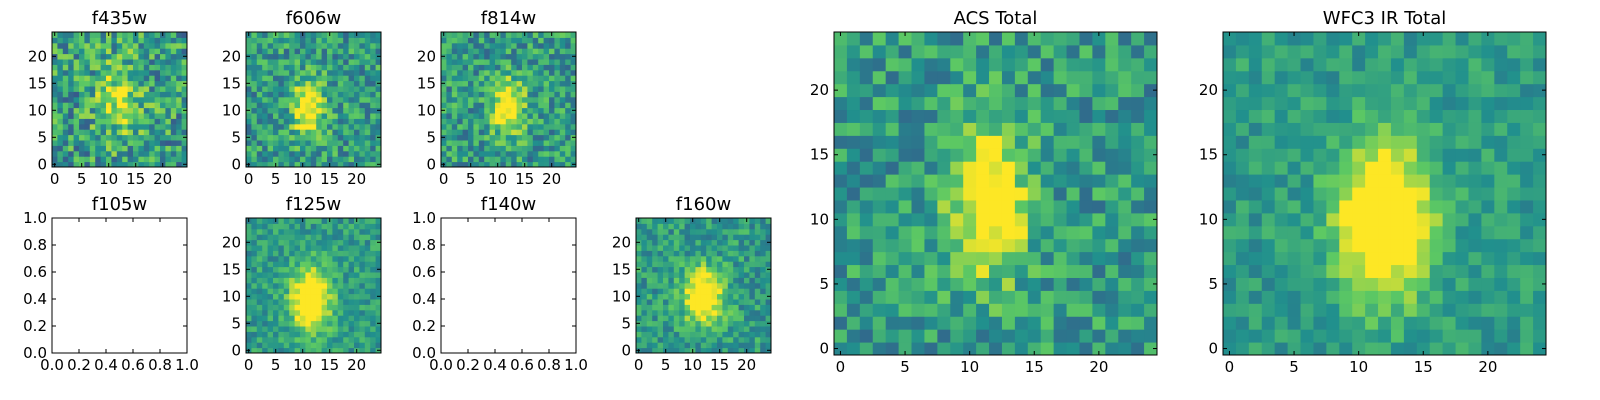  Describe the element at coordinates (621, 242) in the screenshot. I see `y-tick-label: 20` at that location.